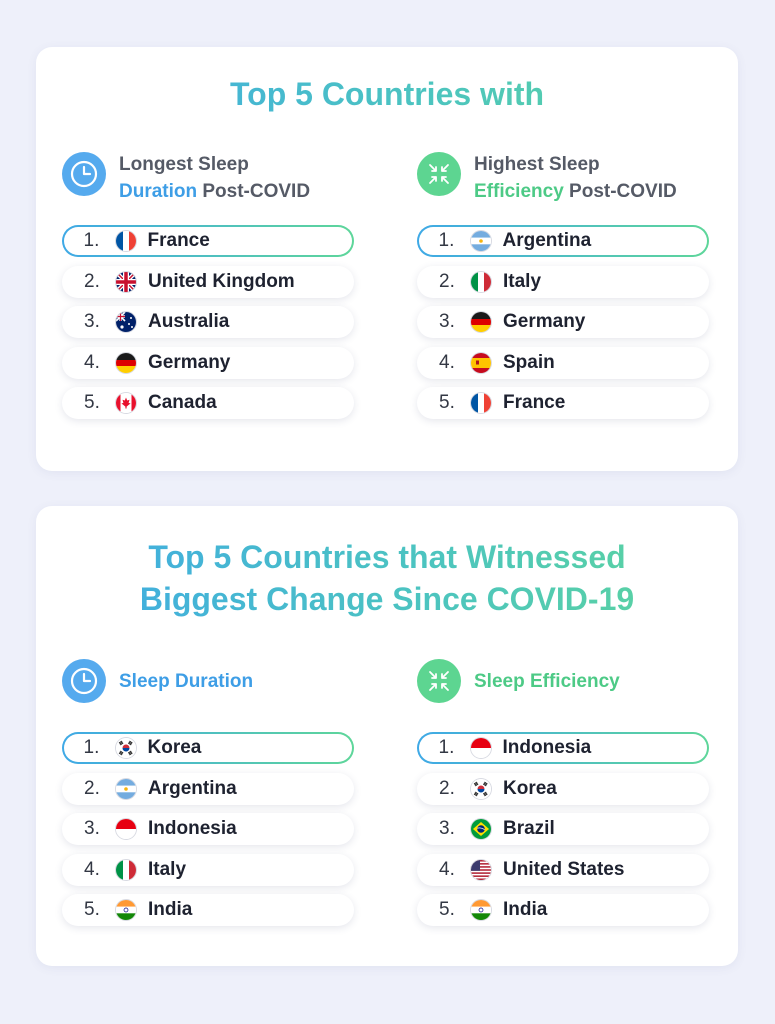 Image resolution: width=775 pixels, height=1024 pixels. I want to click on country-name: Australia, so click(189, 321).